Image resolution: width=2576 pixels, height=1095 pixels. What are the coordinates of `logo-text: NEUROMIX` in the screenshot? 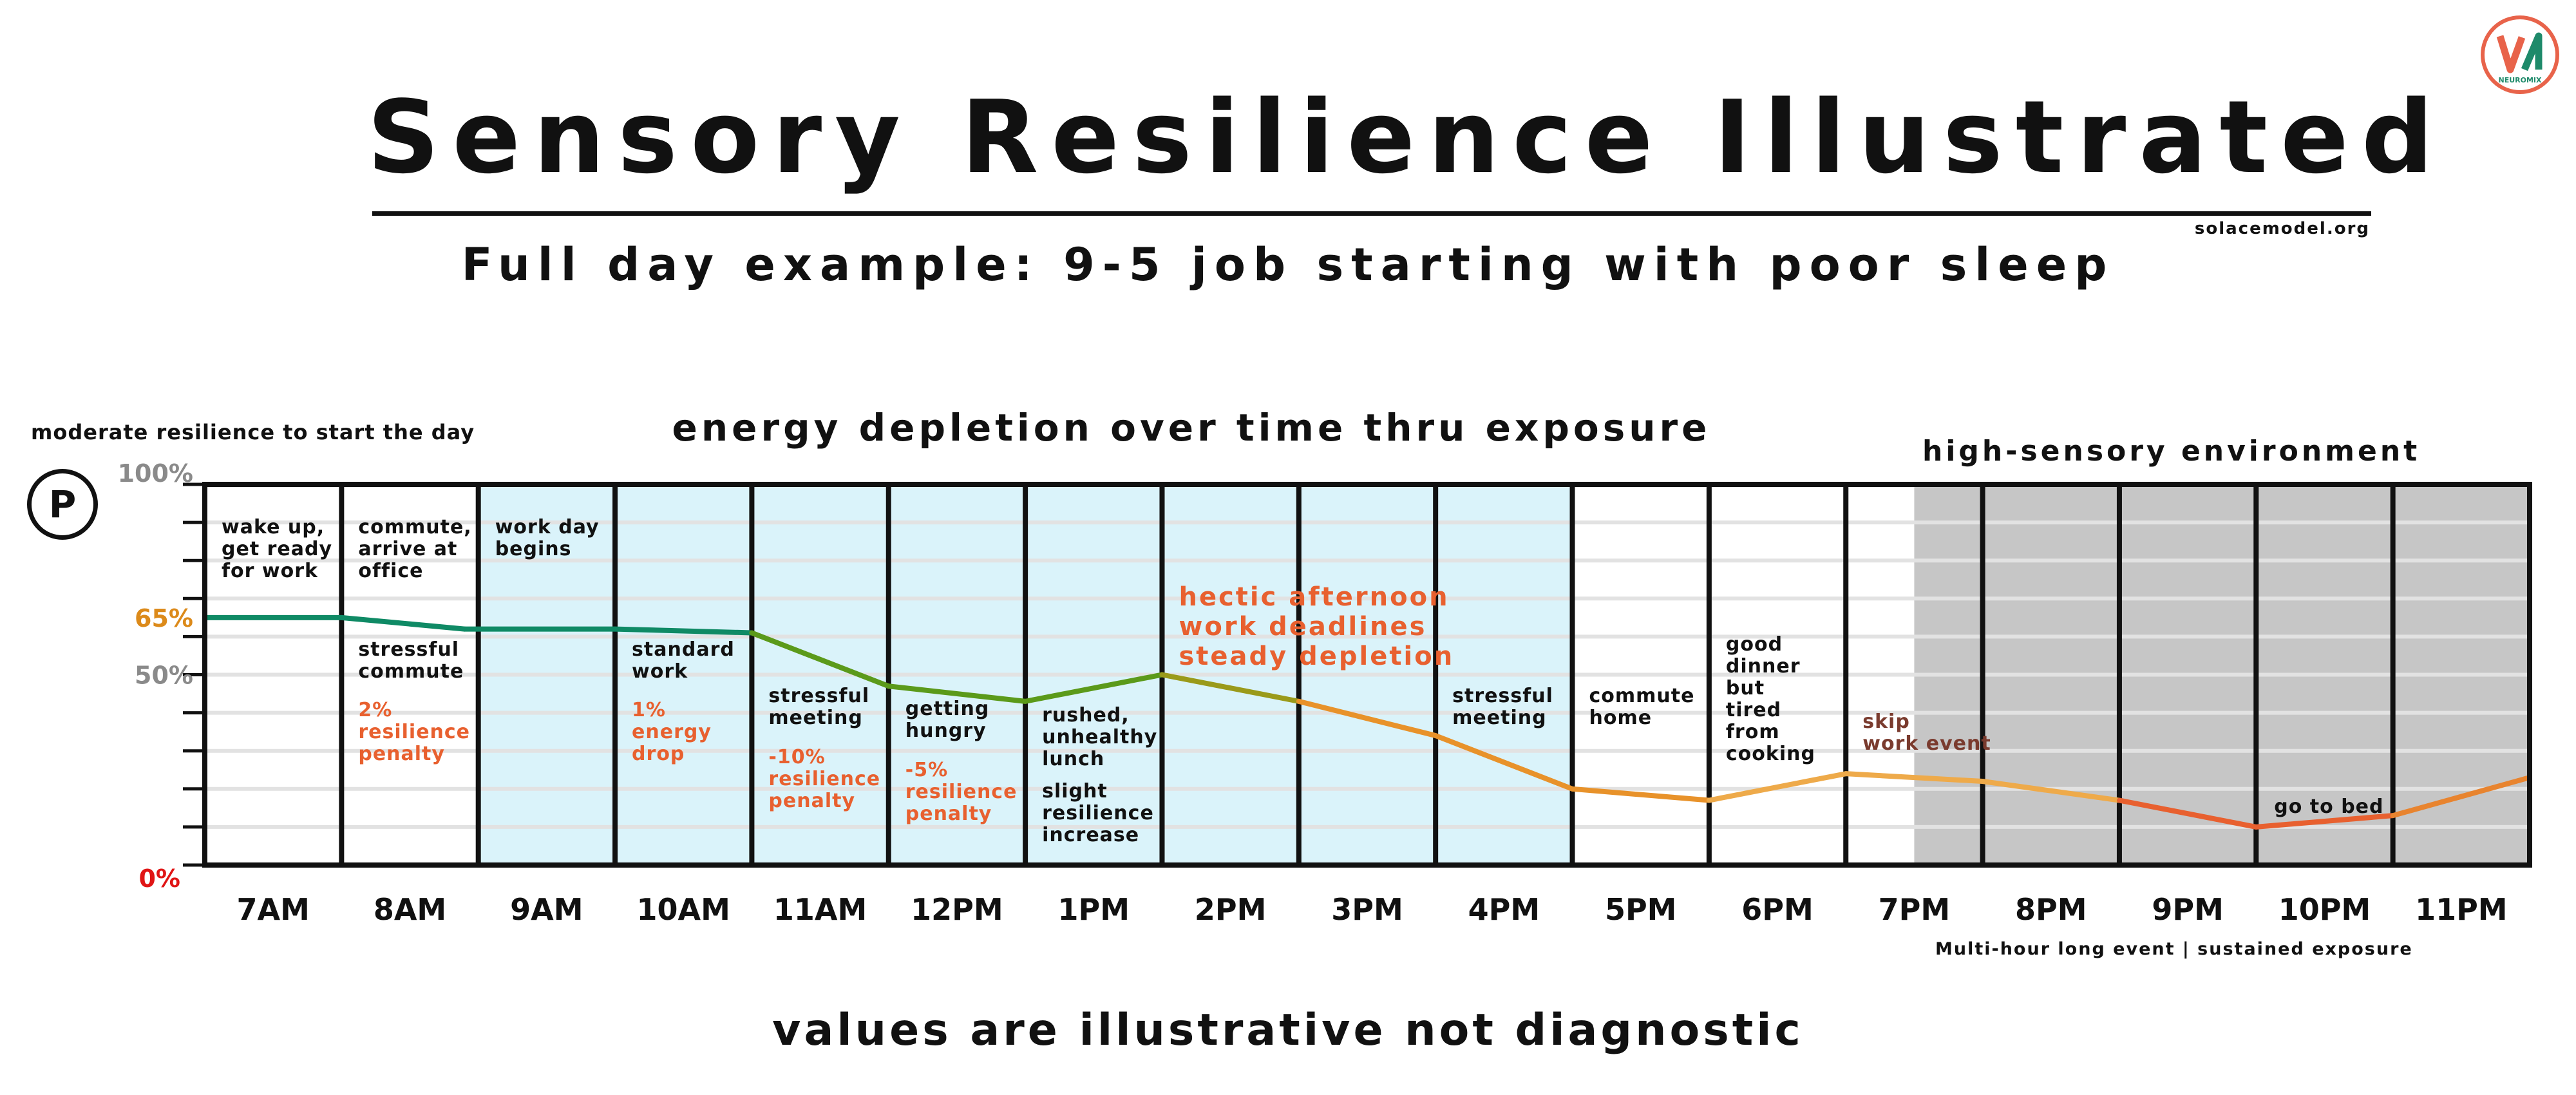 It's located at (2521, 80).